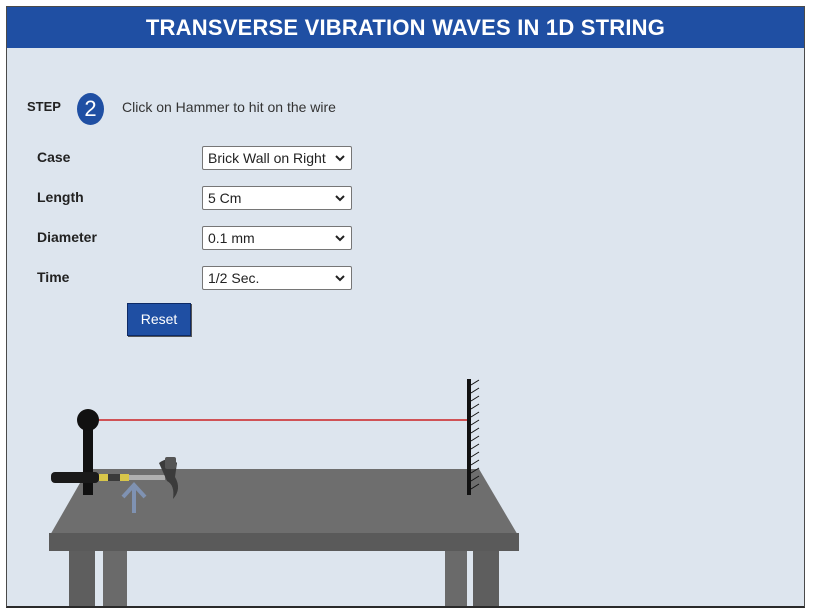  Describe the element at coordinates (82, 578) in the screenshot. I see `table-leg-left-outer` at that location.